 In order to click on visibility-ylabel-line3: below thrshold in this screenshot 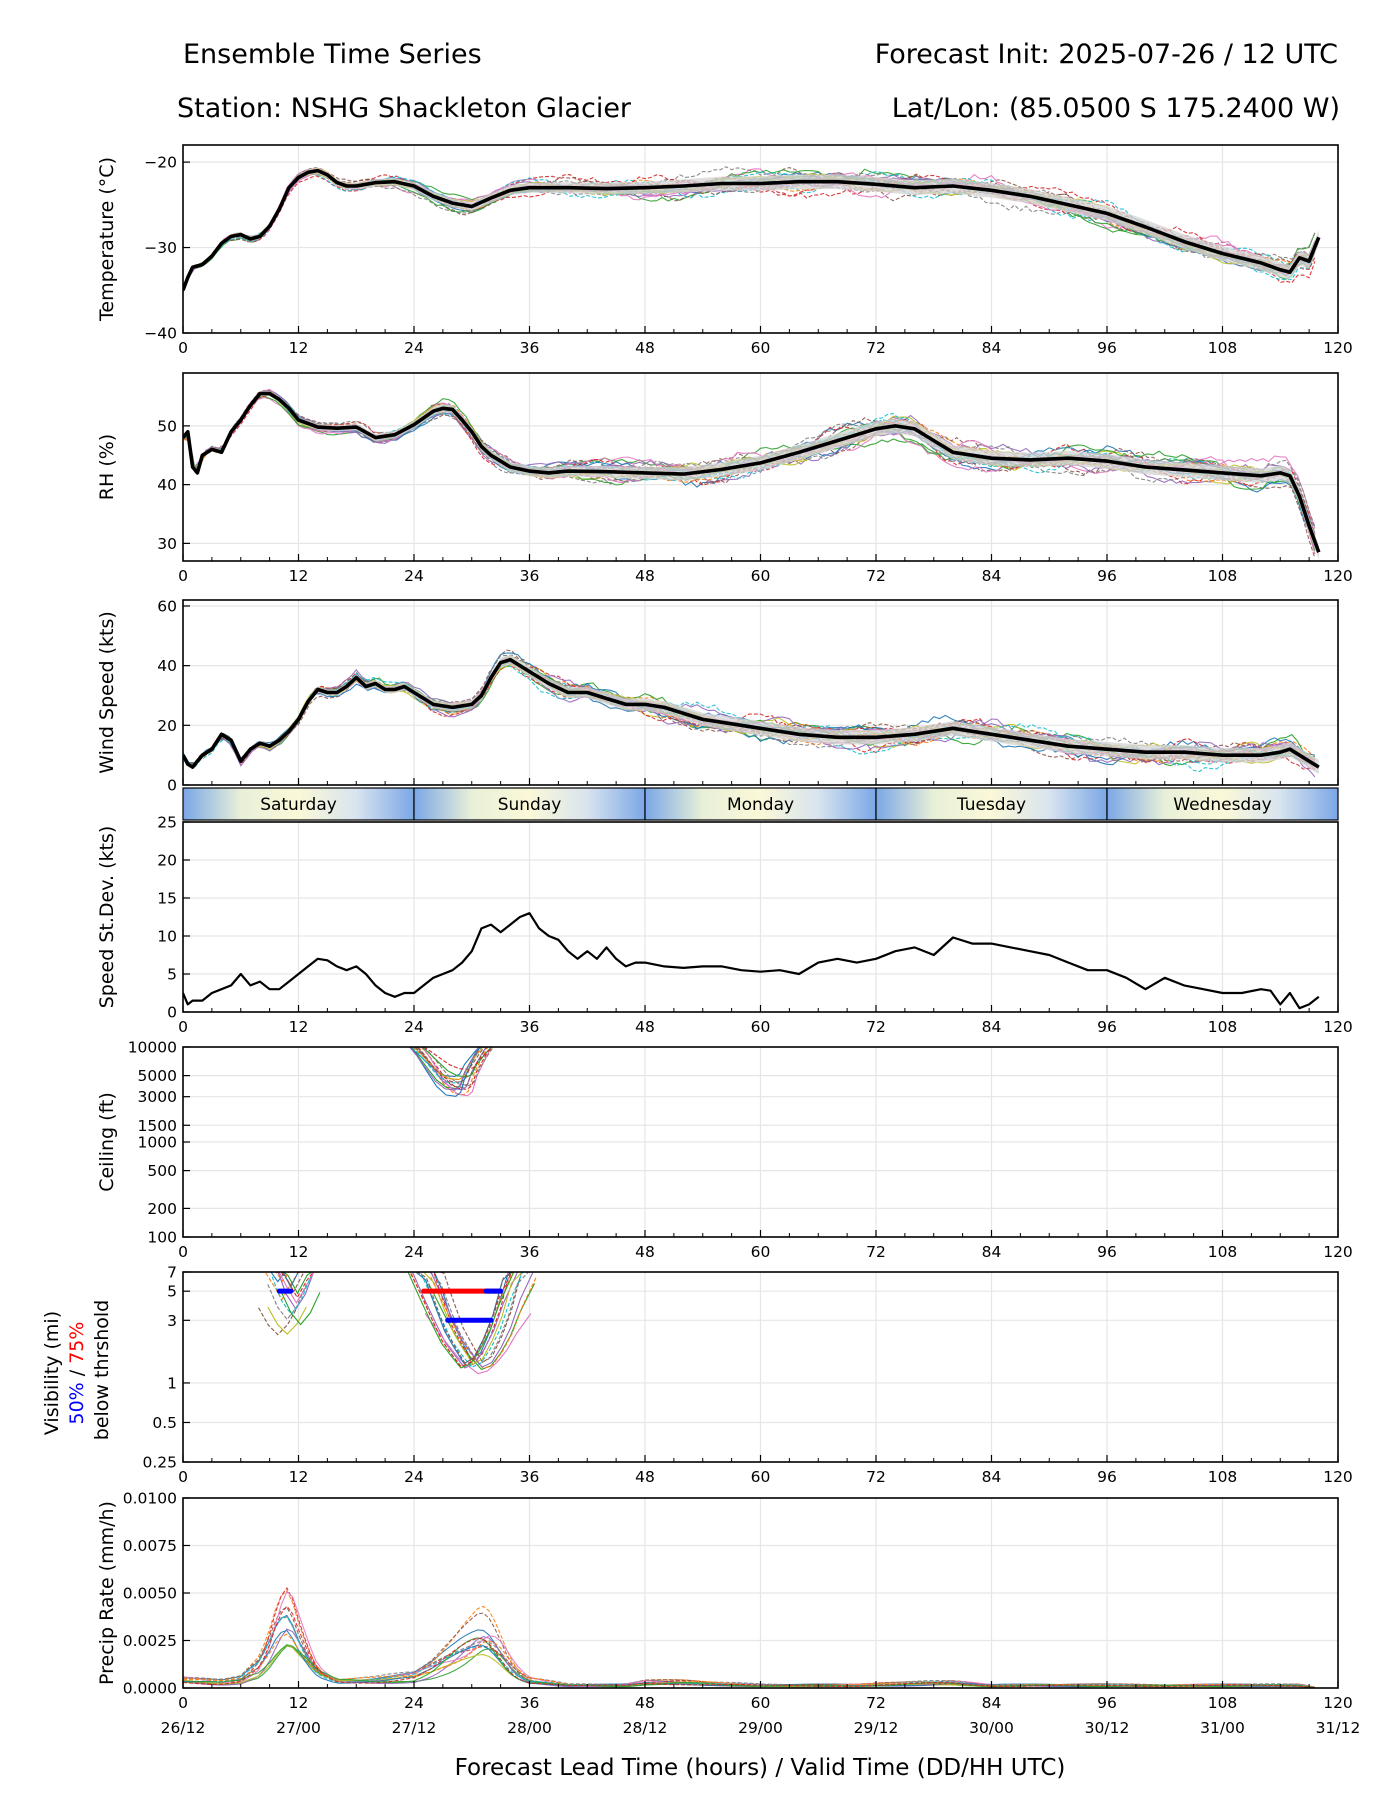, I will do `click(102, 1370)`.